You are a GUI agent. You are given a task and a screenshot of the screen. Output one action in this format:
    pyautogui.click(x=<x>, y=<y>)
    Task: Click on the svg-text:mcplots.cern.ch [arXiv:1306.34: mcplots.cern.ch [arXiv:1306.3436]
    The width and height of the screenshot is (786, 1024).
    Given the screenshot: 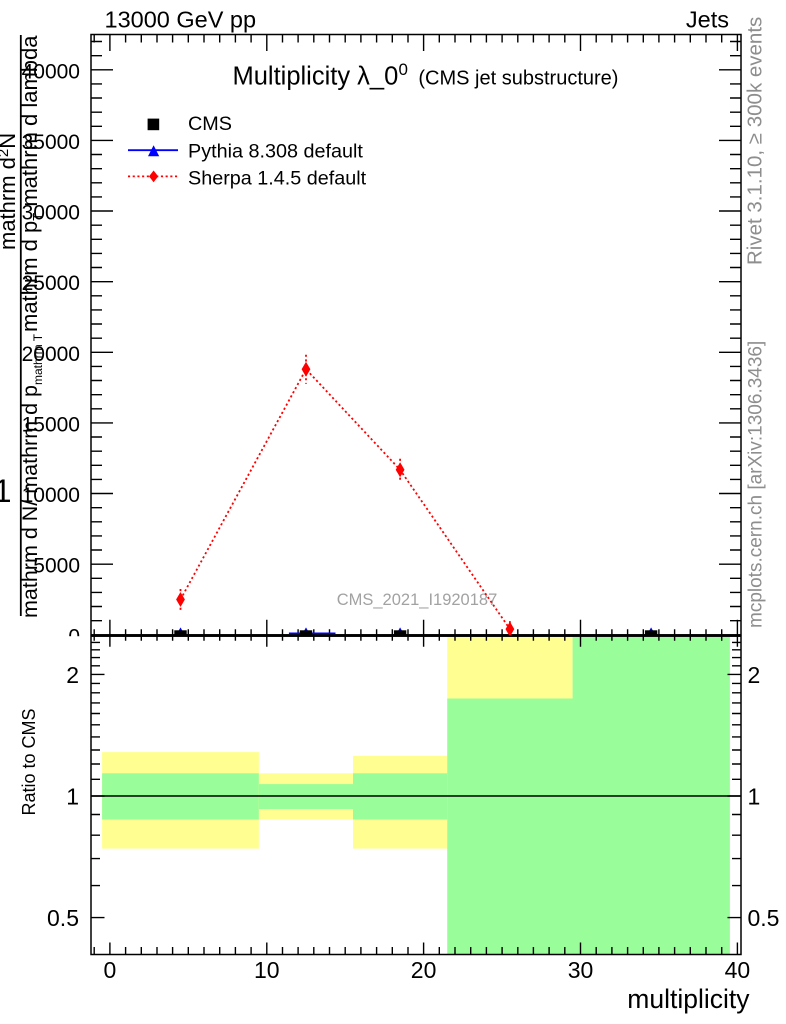 What is the action you would take?
    pyautogui.click(x=756, y=484)
    